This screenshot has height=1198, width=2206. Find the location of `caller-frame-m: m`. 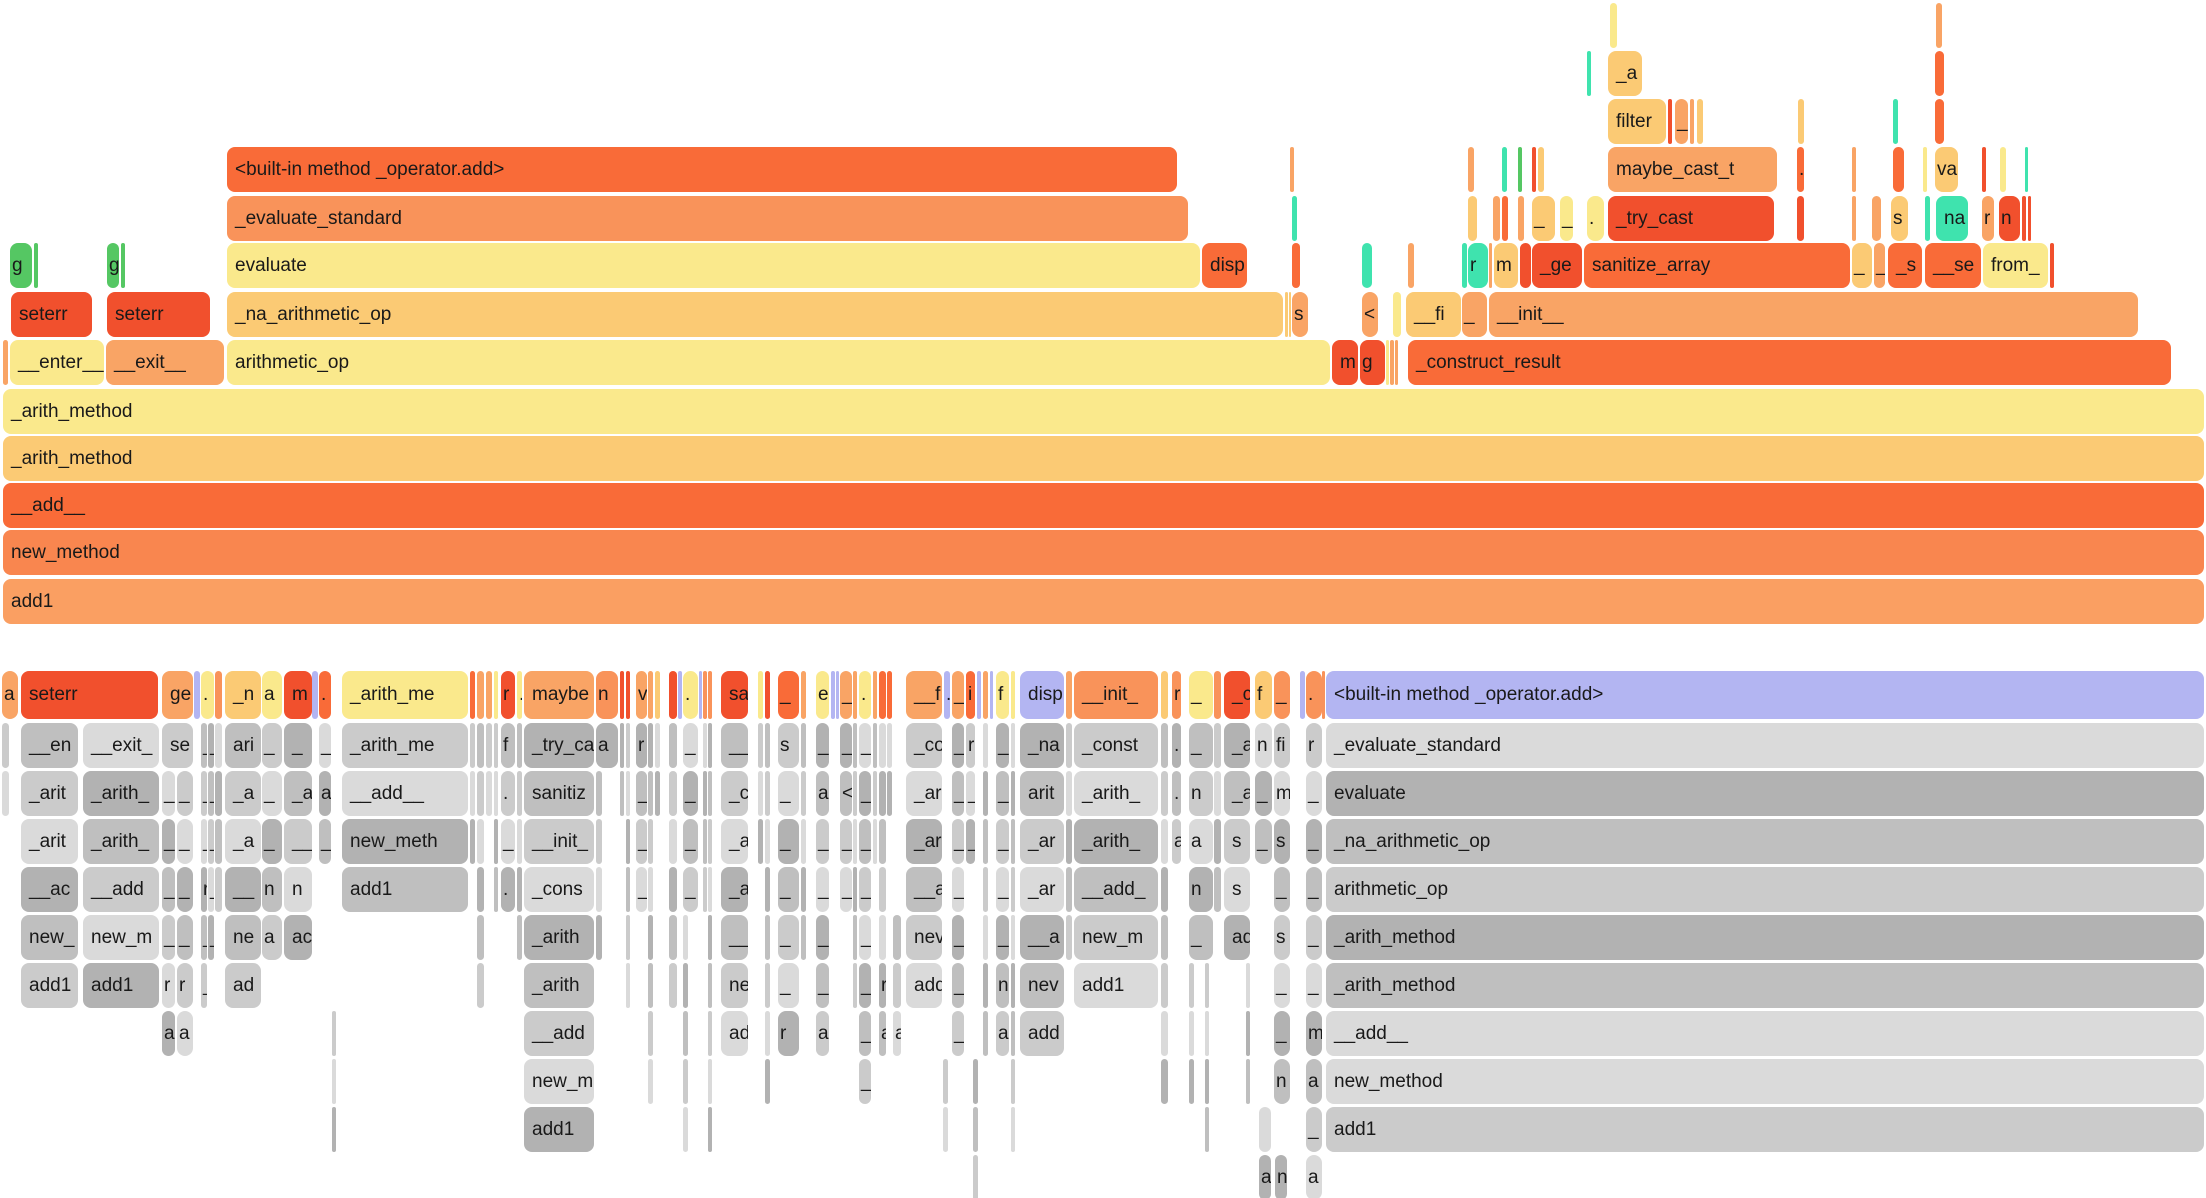

caller-frame-m: m is located at coordinates (1314, 1033).